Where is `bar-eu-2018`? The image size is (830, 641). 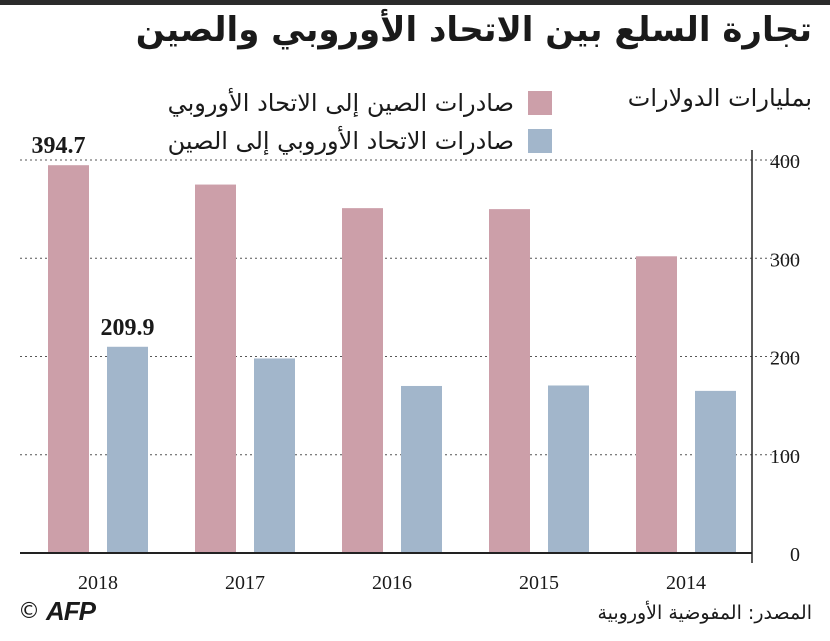
bar-eu-2018 is located at coordinates (127, 449).